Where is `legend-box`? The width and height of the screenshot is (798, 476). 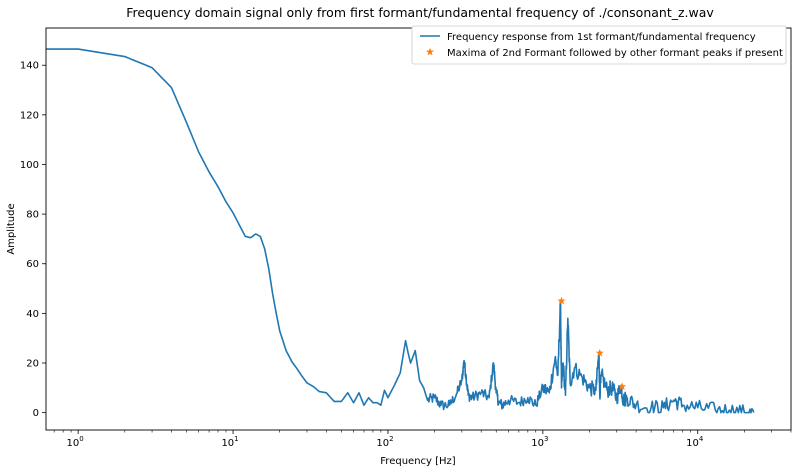 legend-box is located at coordinates (599, 45).